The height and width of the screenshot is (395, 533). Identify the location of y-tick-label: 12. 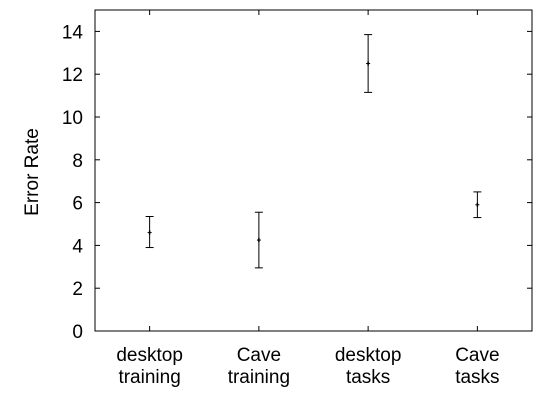
(72, 75).